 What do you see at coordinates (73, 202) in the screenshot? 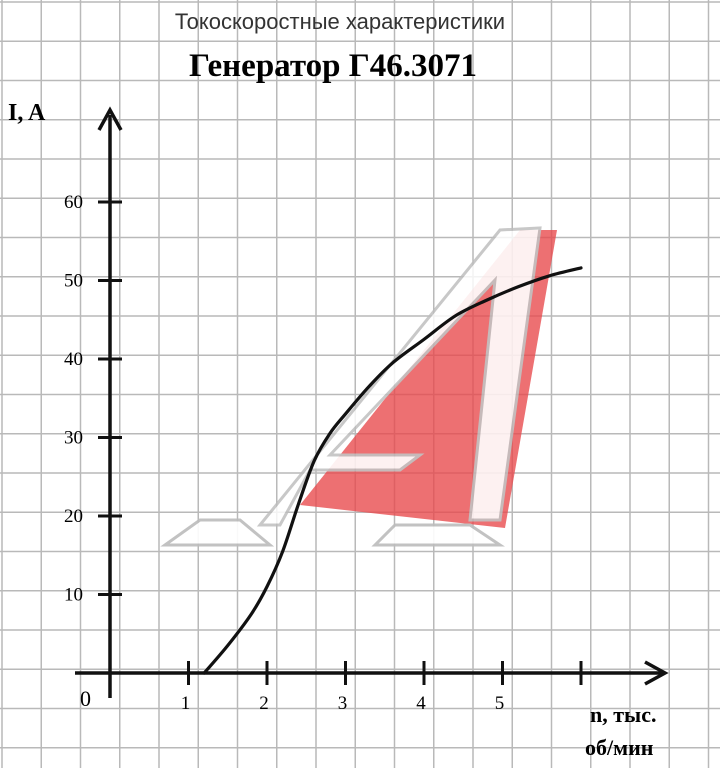
I see `y-tick-label: 60` at bounding box center [73, 202].